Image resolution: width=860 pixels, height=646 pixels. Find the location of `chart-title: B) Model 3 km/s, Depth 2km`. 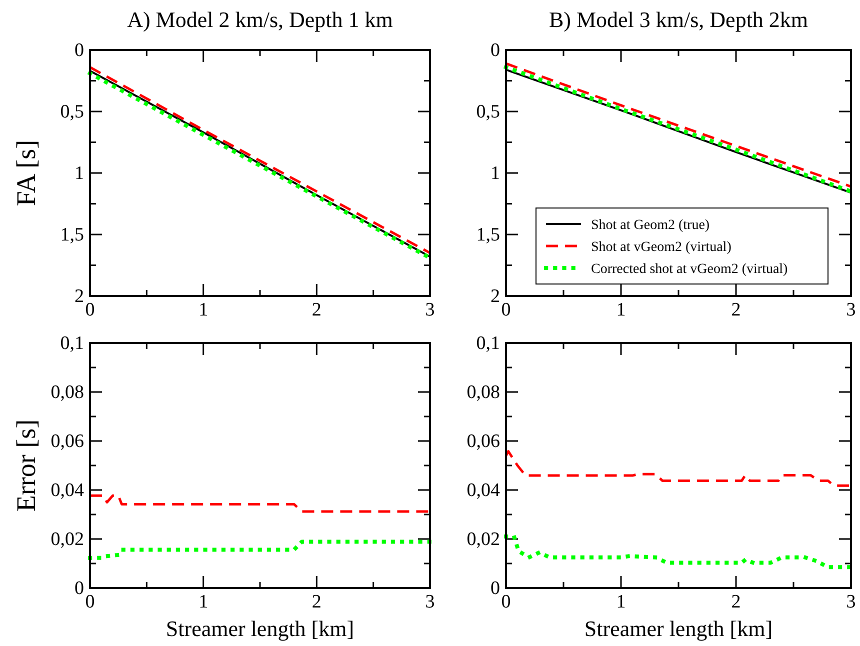

chart-title: B) Model 3 km/s, Depth 2km is located at coordinates (678, 19).